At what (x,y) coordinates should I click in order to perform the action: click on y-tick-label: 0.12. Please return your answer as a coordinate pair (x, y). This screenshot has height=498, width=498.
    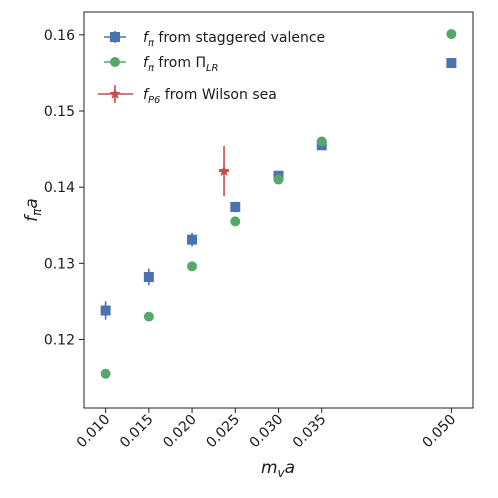
    Looking at the image, I should click on (59, 340).